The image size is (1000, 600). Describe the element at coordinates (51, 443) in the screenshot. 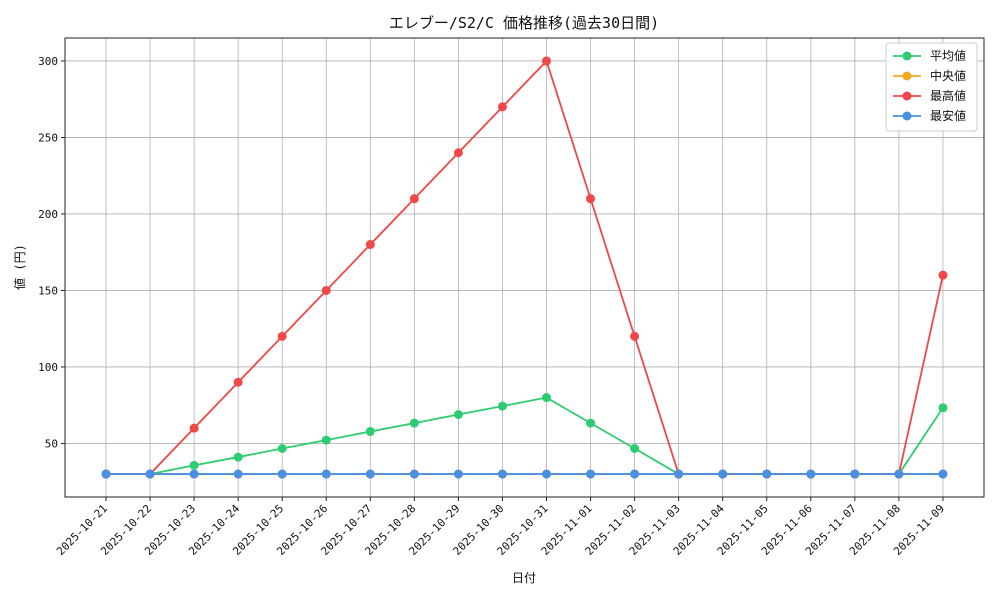

I see `y-tick-label: 50` at that location.